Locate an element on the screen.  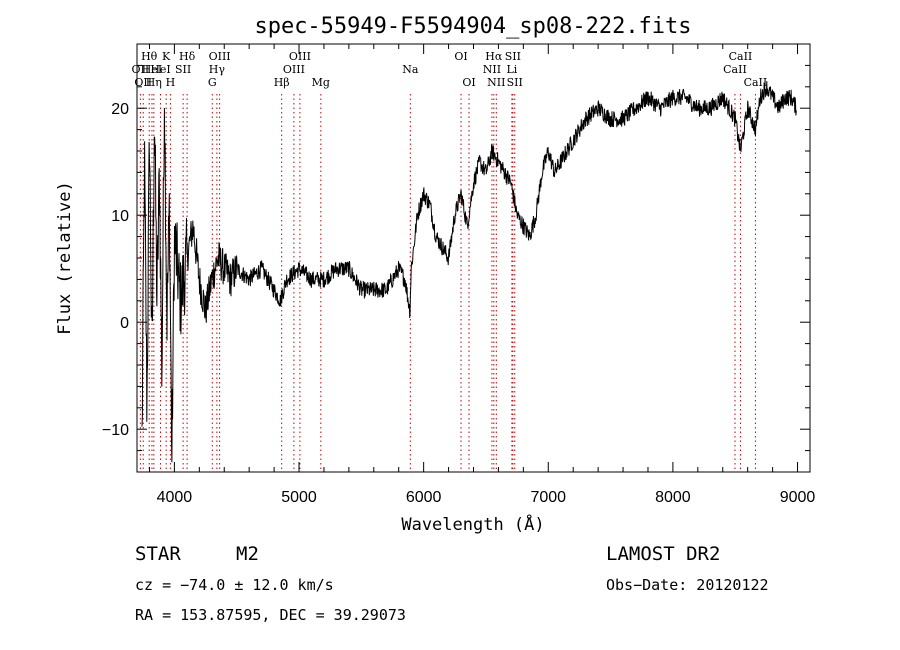
object-class: STAR is located at coordinates (158, 554).